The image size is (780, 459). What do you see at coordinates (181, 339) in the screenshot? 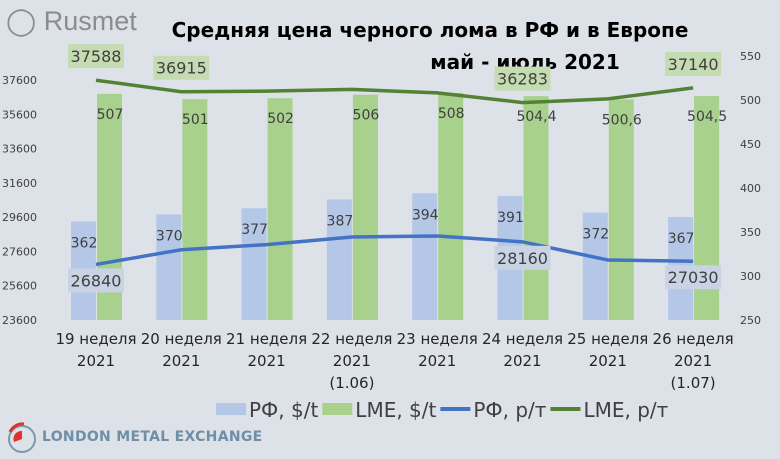
I see `x-axis-label: 20 неделя` at bounding box center [181, 339].